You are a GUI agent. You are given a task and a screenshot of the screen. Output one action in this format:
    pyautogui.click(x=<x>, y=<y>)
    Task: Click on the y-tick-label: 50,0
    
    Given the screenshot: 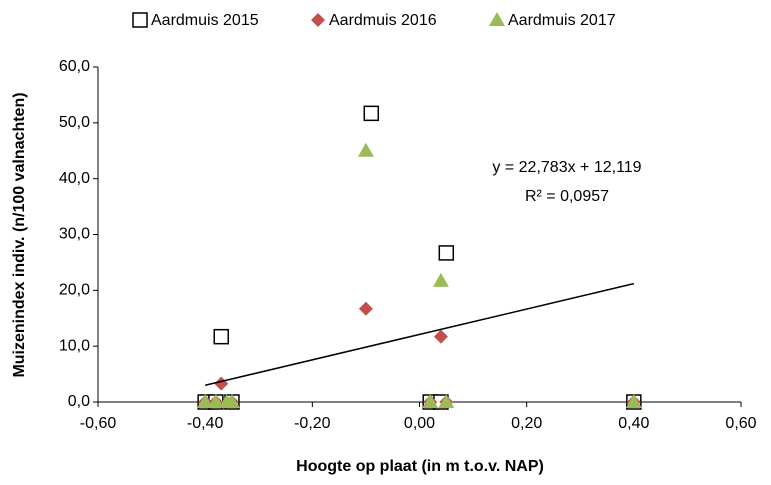 What is the action you would take?
    pyautogui.click(x=74, y=122)
    